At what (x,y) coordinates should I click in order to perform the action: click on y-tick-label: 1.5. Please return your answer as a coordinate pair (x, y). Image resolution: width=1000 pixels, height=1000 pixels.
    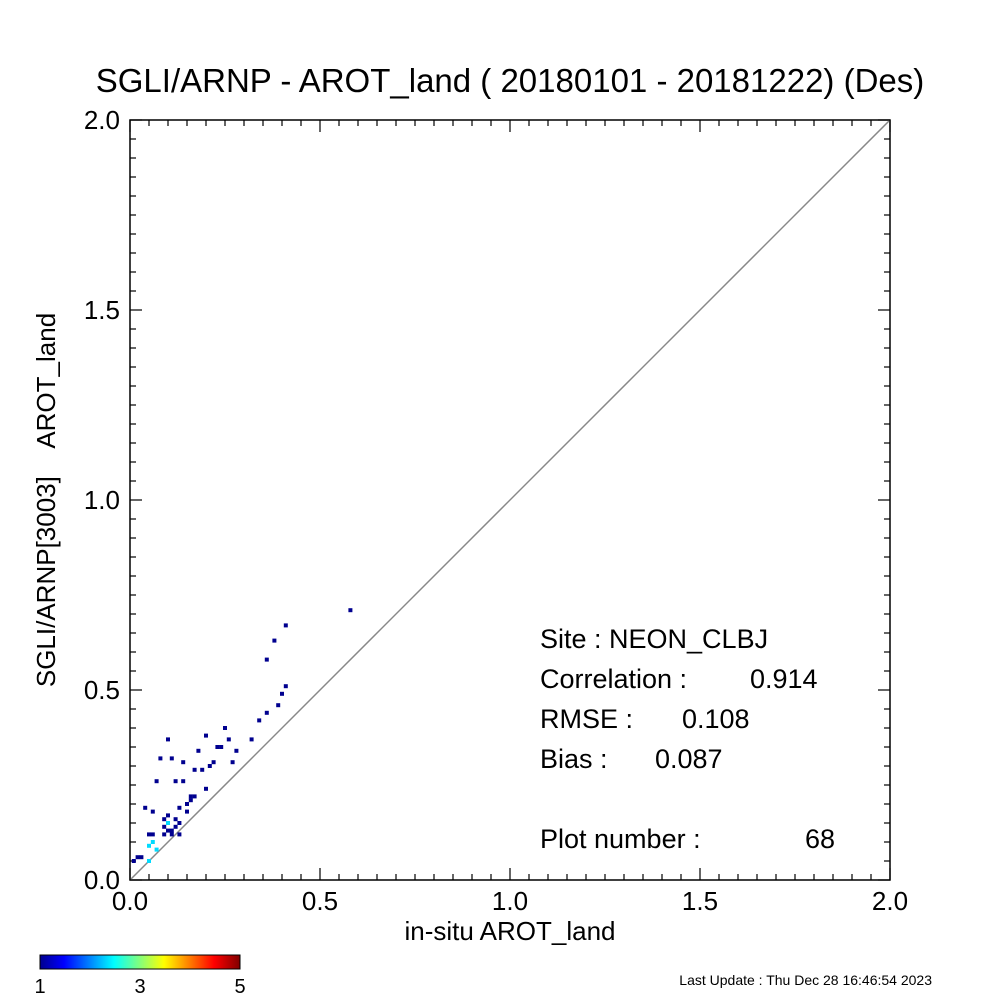
    Looking at the image, I should click on (102, 310).